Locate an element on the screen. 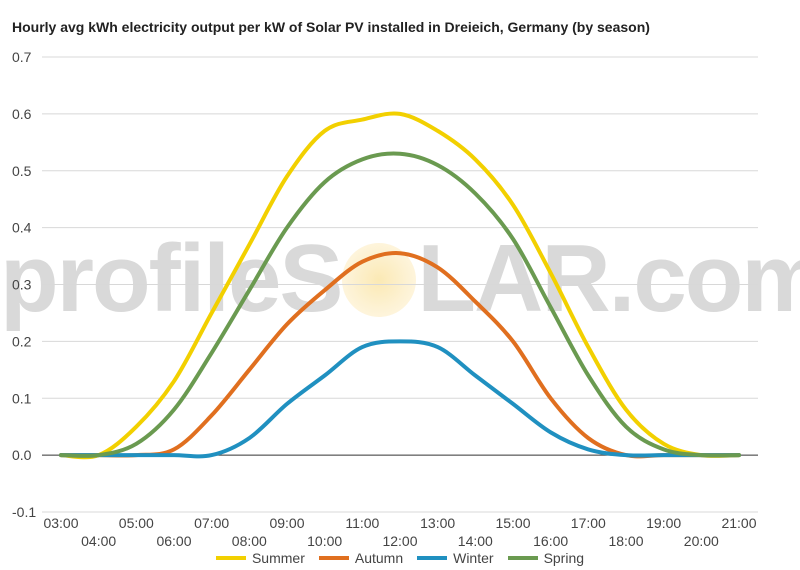 Image resolution: width=800 pixels, height=570 pixels. y-tick-label: -0.1 is located at coordinates (24, 512).